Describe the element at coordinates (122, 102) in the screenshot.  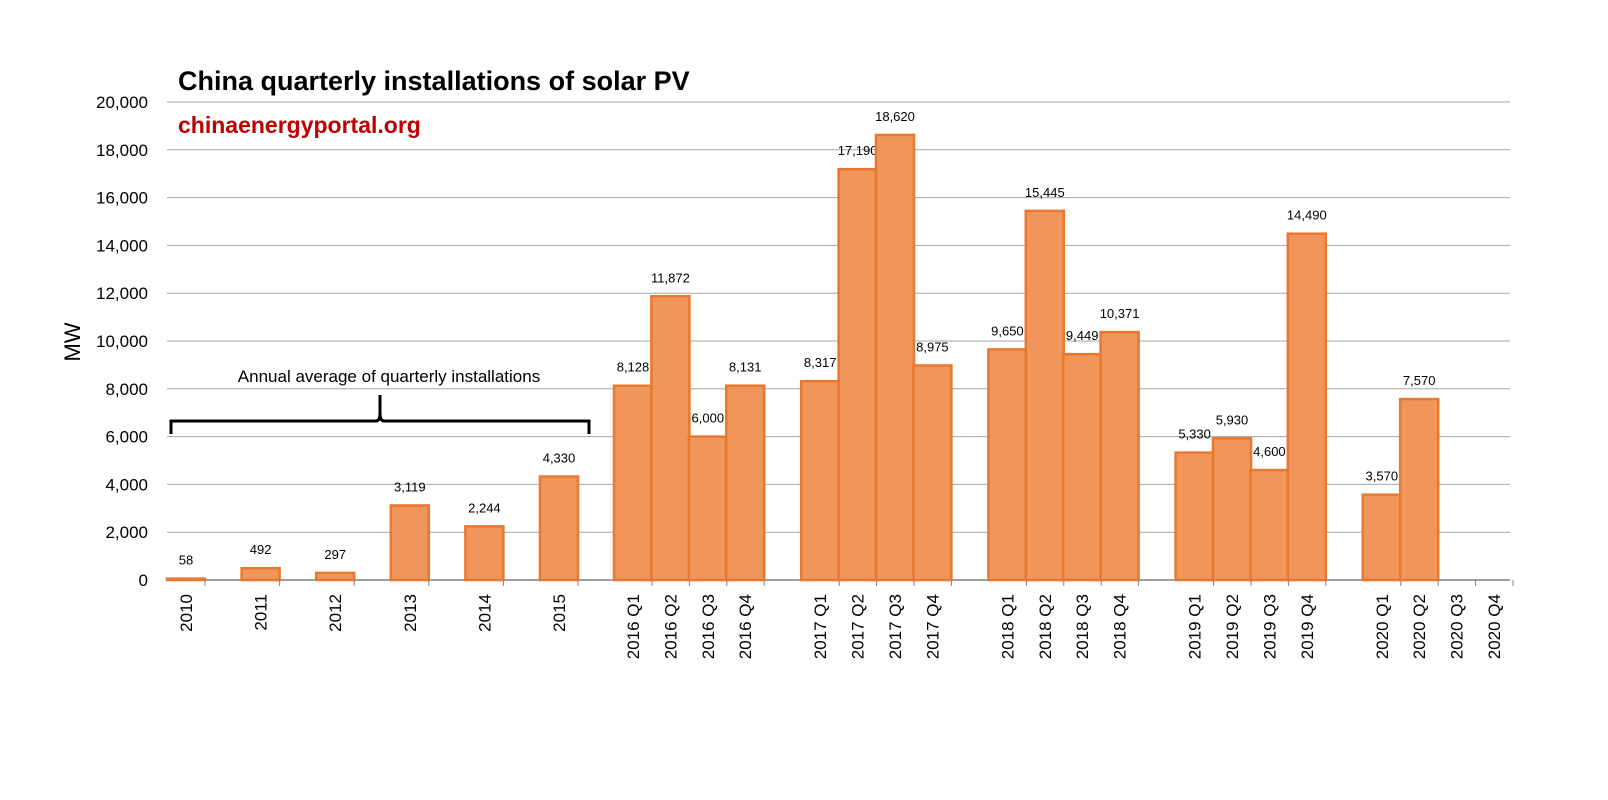
I see `y-tick-label: 20,000` at that location.